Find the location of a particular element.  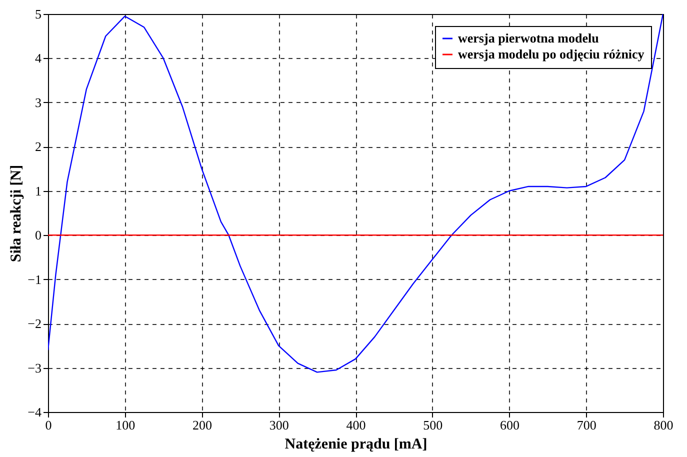

y-tick-label: −4 is located at coordinates (35, 412).